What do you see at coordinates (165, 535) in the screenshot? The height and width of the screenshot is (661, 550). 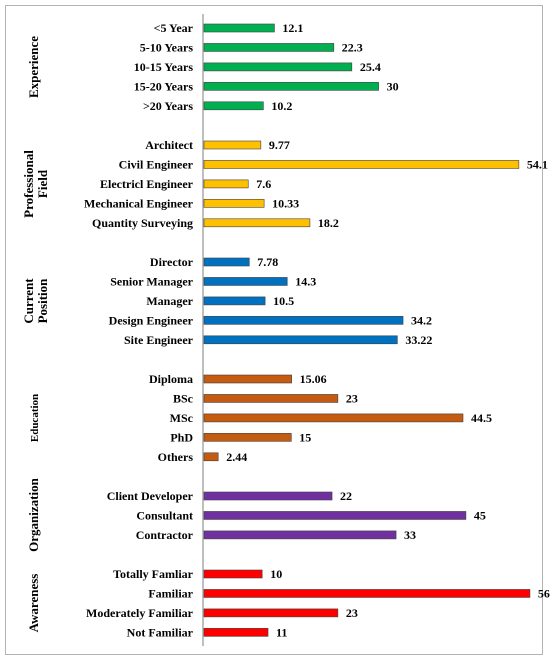 I see `category-label: Contractor` at bounding box center [165, 535].